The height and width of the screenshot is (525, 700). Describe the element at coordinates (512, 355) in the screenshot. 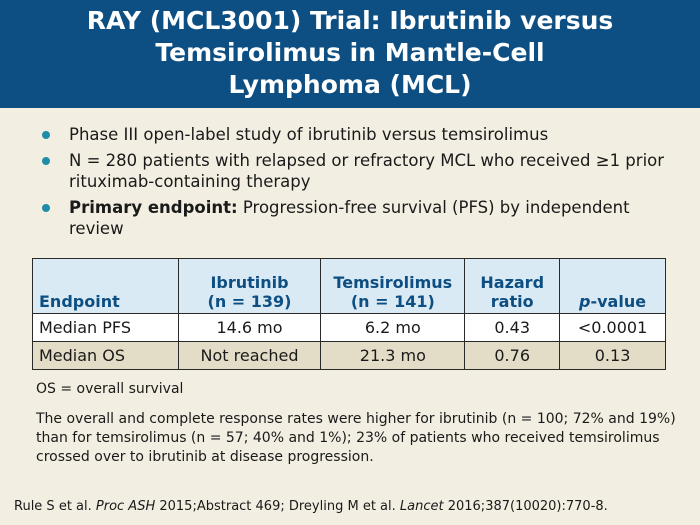

I see `cell-hazard-ratio: 0.76` at that location.